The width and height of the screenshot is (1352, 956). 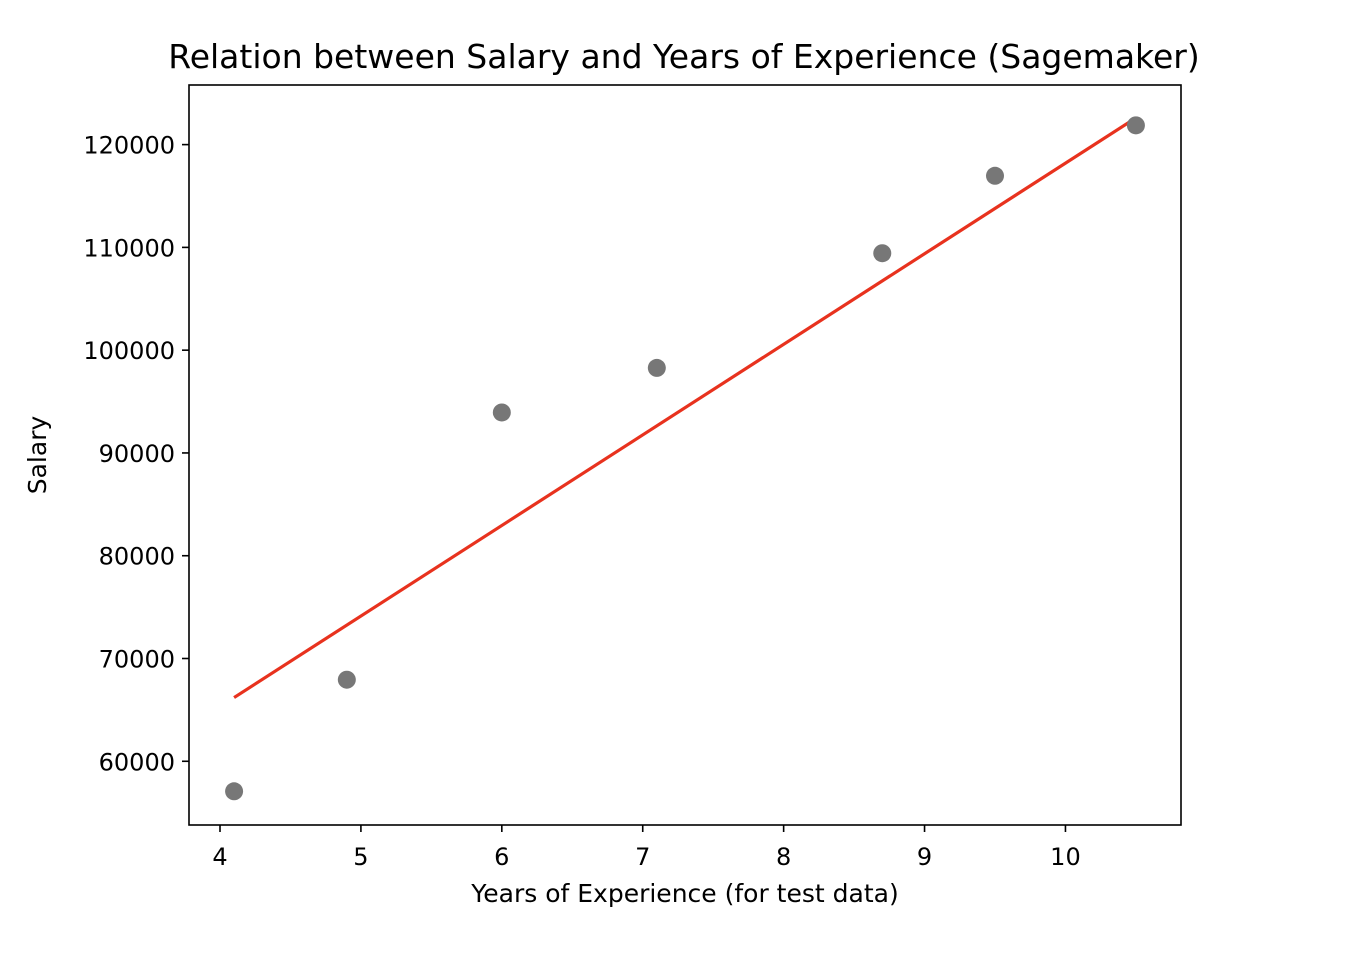 What do you see at coordinates (924, 857) in the screenshot?
I see `x-tick-label: 9` at bounding box center [924, 857].